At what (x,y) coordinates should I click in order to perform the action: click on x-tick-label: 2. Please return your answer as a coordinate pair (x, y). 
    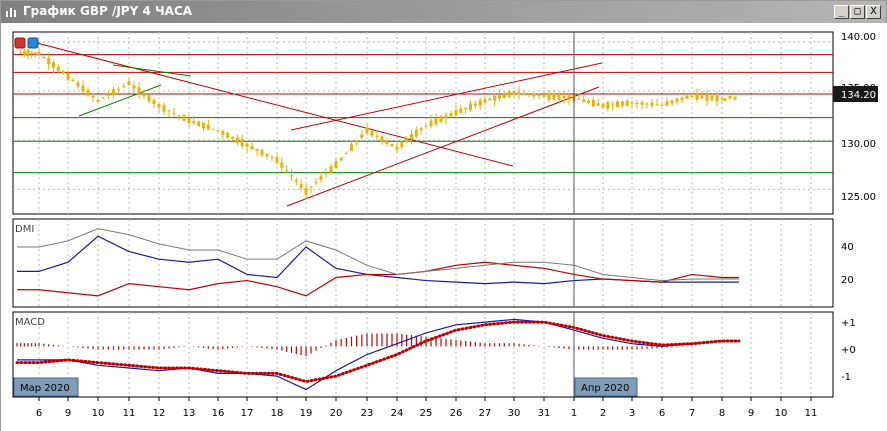
    Looking at the image, I should click on (603, 413).